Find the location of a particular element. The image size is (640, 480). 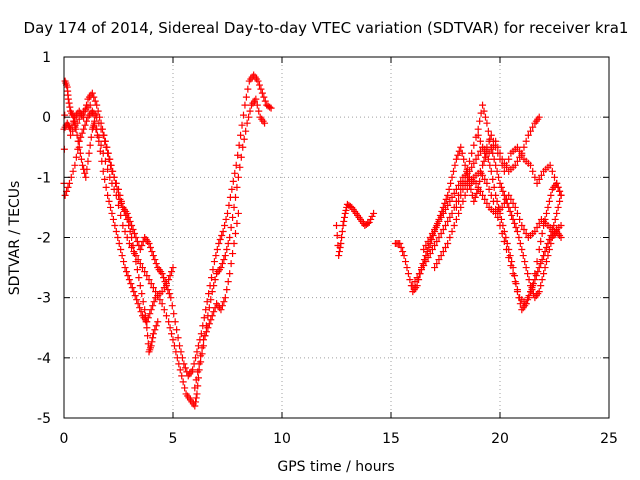

y-tick-label: -2 is located at coordinates (44, 239).